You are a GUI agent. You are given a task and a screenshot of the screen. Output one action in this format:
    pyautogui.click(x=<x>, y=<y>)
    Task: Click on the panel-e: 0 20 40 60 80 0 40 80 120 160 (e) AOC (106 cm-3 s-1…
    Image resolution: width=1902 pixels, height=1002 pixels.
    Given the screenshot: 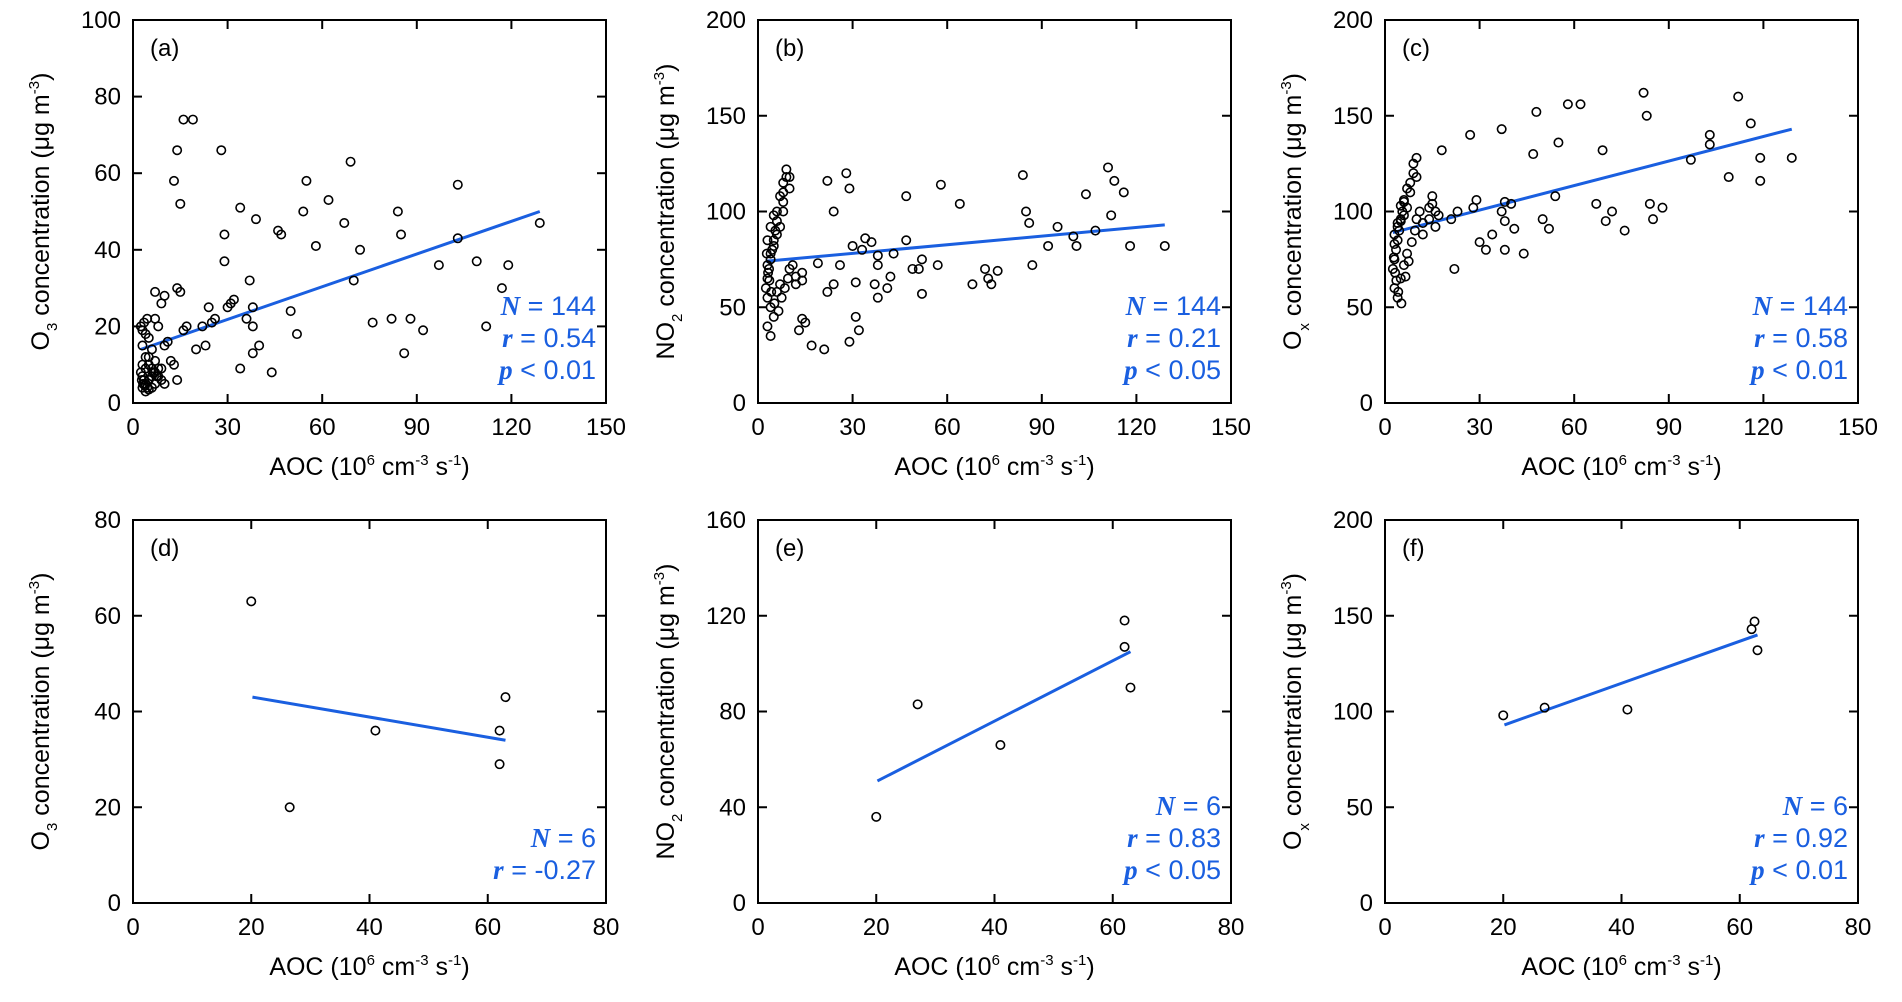 What is the action you would take?
    pyautogui.click(x=947, y=744)
    